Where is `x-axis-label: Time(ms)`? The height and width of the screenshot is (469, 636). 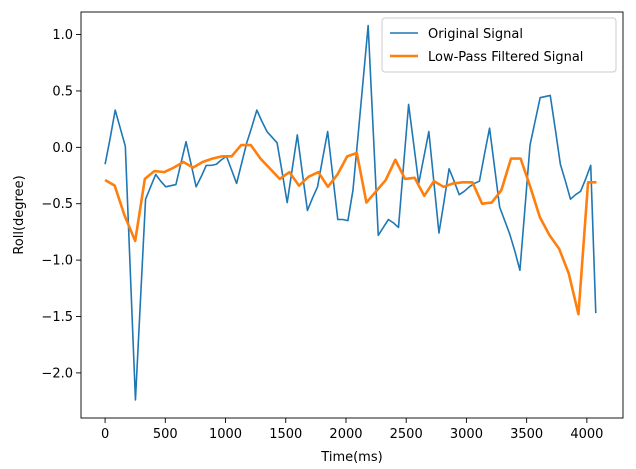
x-axis-label: Time(ms) is located at coordinates (351, 457).